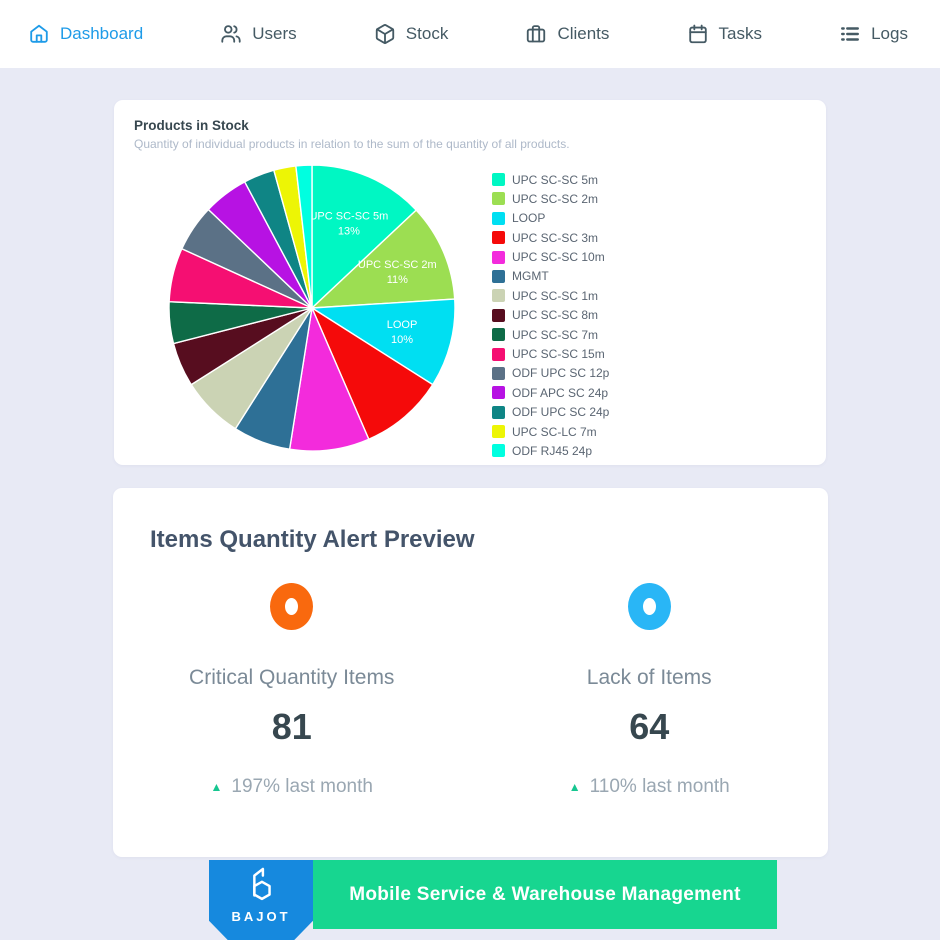 The height and width of the screenshot is (940, 940). I want to click on legend-label: UPC SC-SC 3m, so click(555, 237).